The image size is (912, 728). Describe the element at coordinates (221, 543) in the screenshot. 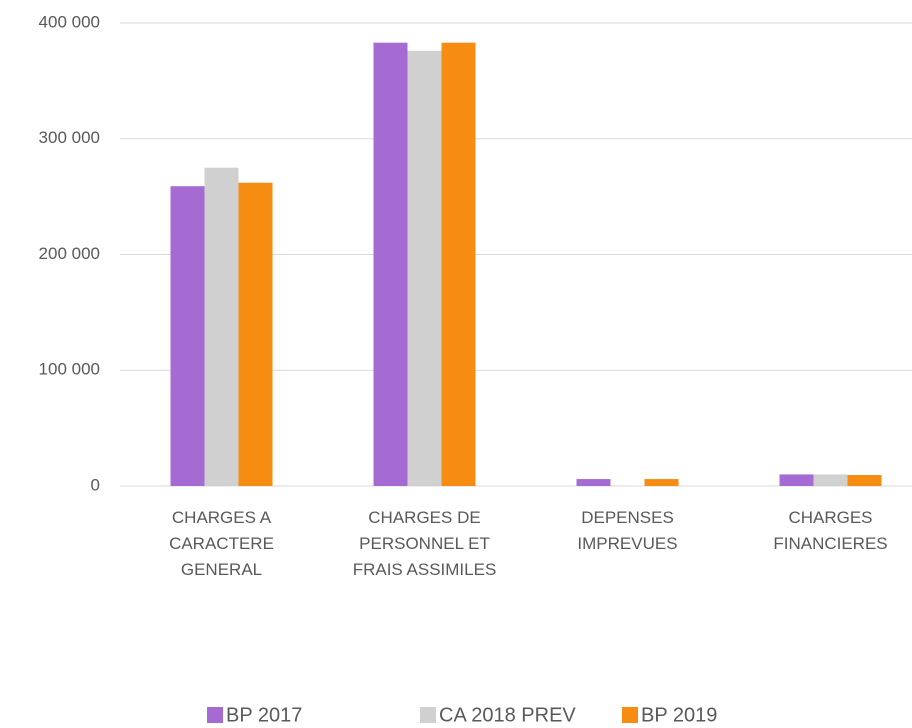

I see `x-tick-label: CHARGES A CARACTERE GENERAL` at that location.